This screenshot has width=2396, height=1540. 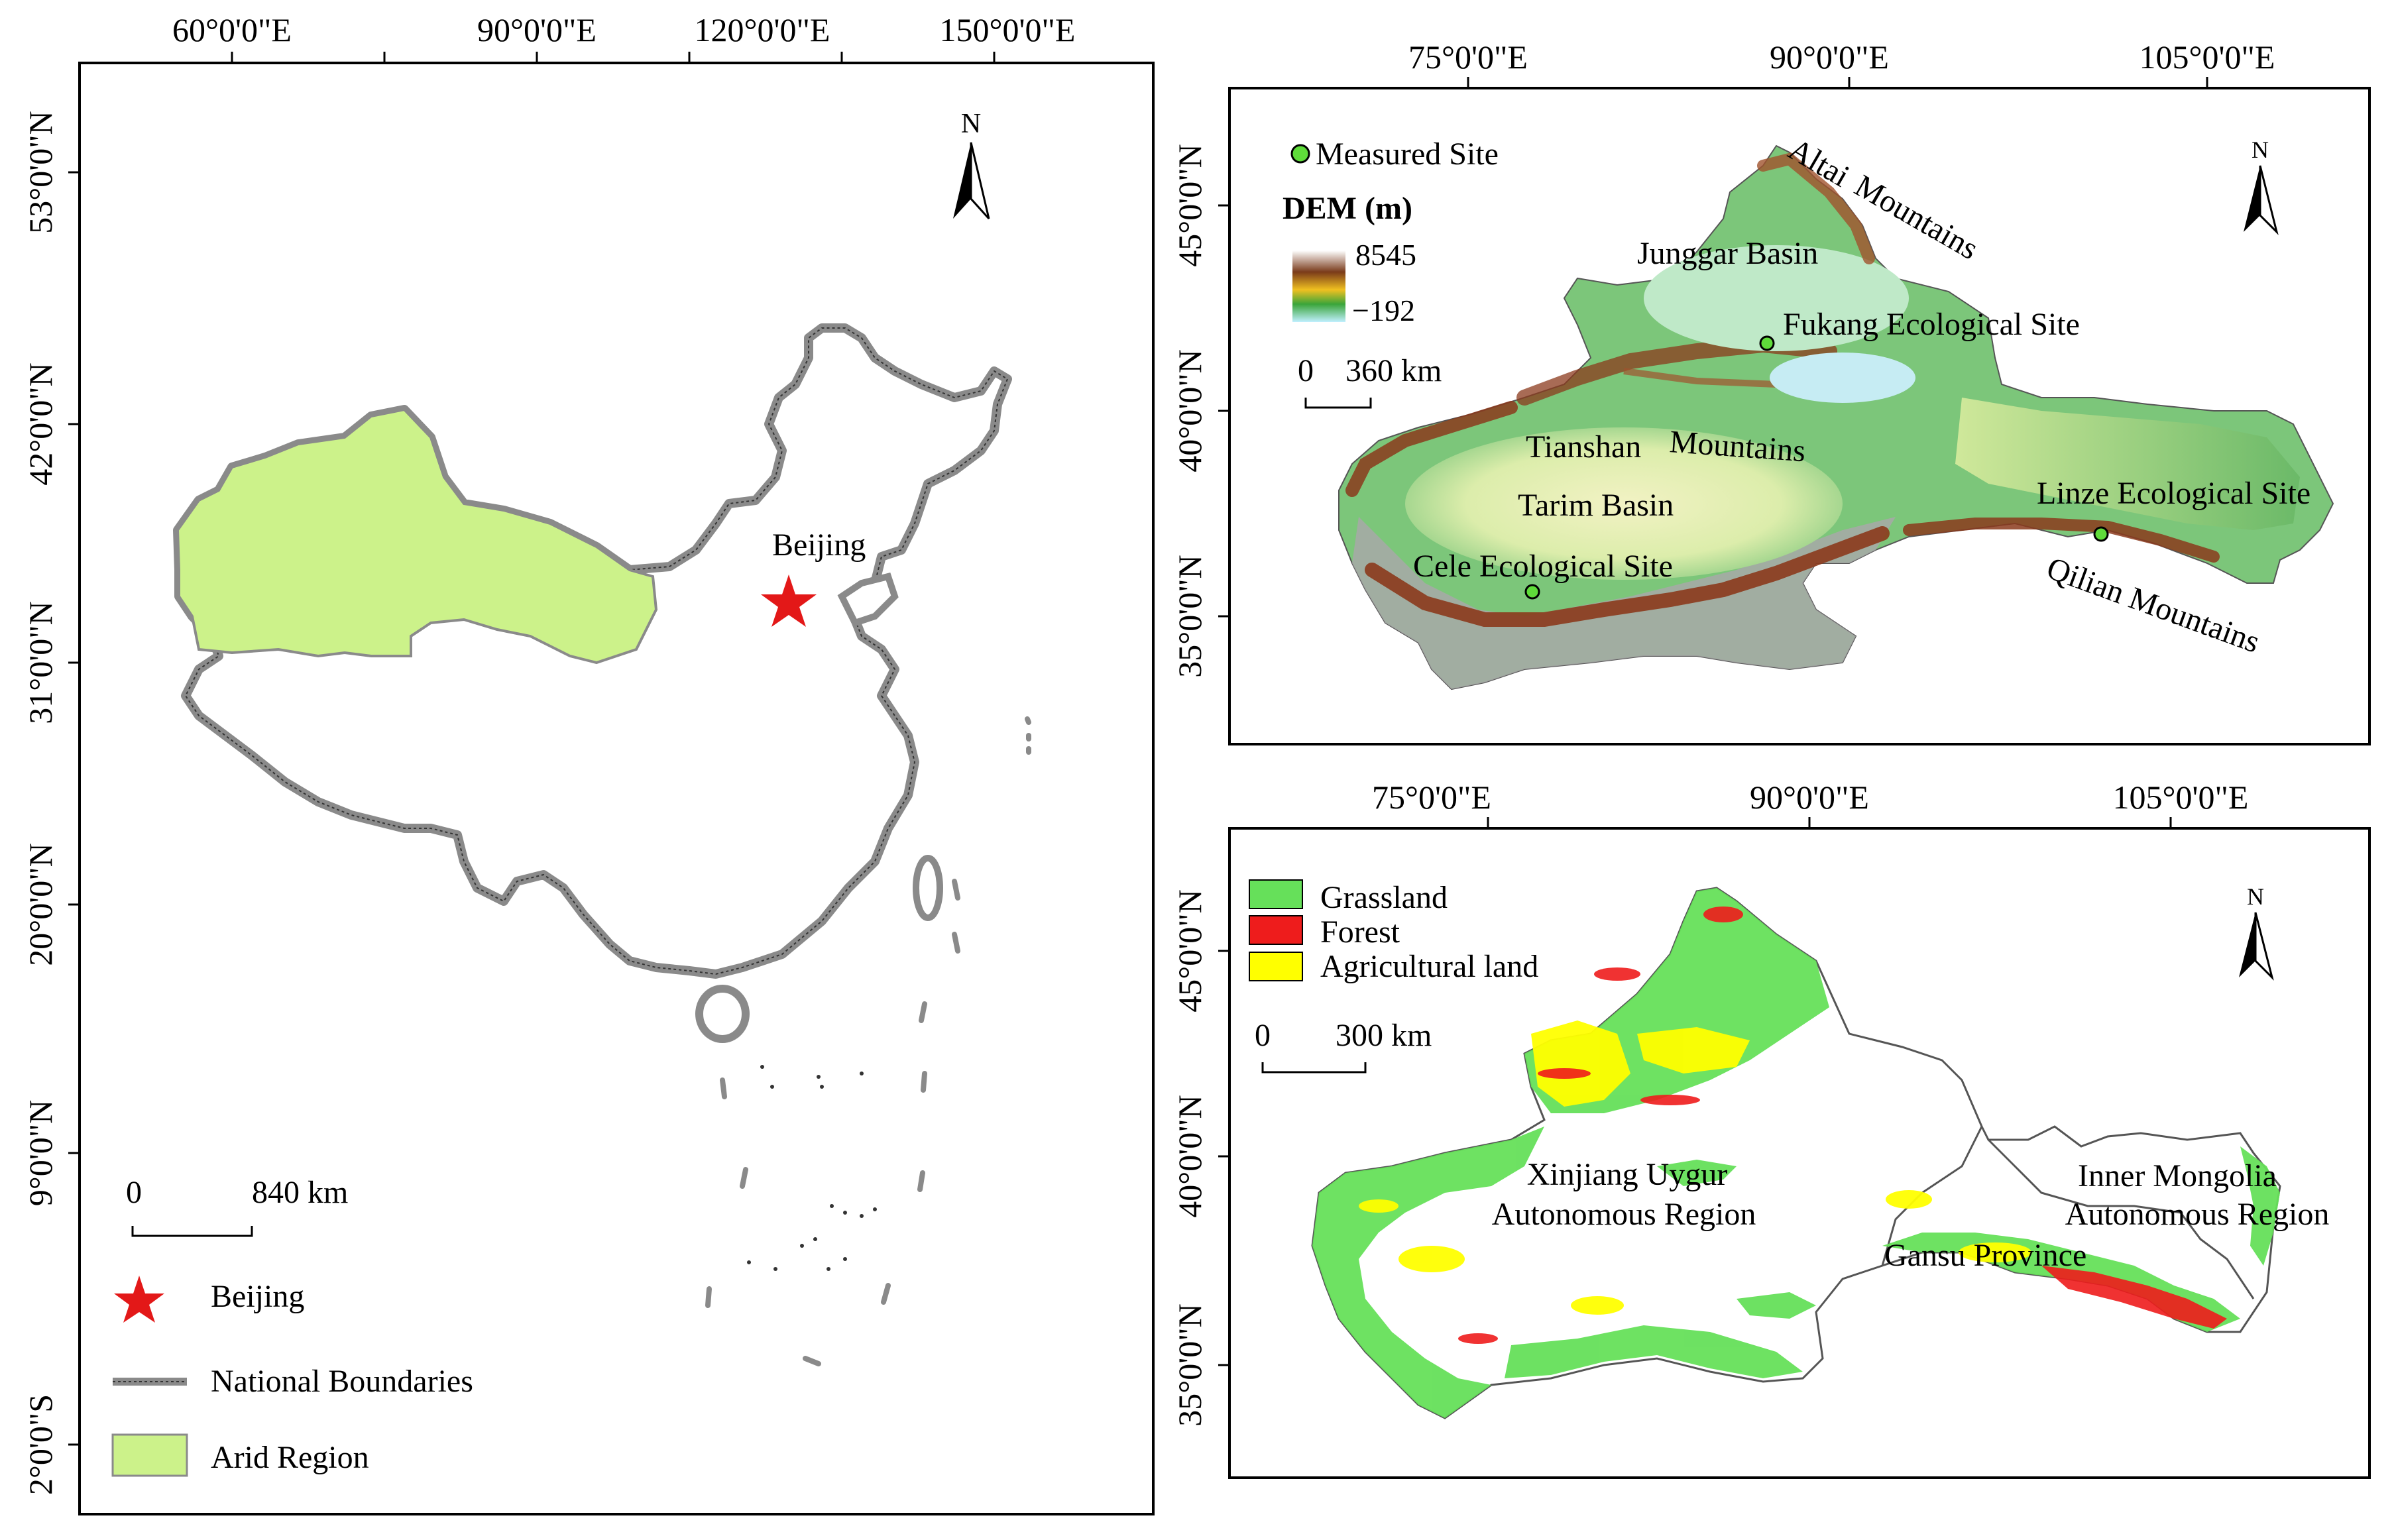 What do you see at coordinates (1008, 29) in the screenshot?
I see `panel-a-top-tick-label: 150°0'0"E` at bounding box center [1008, 29].